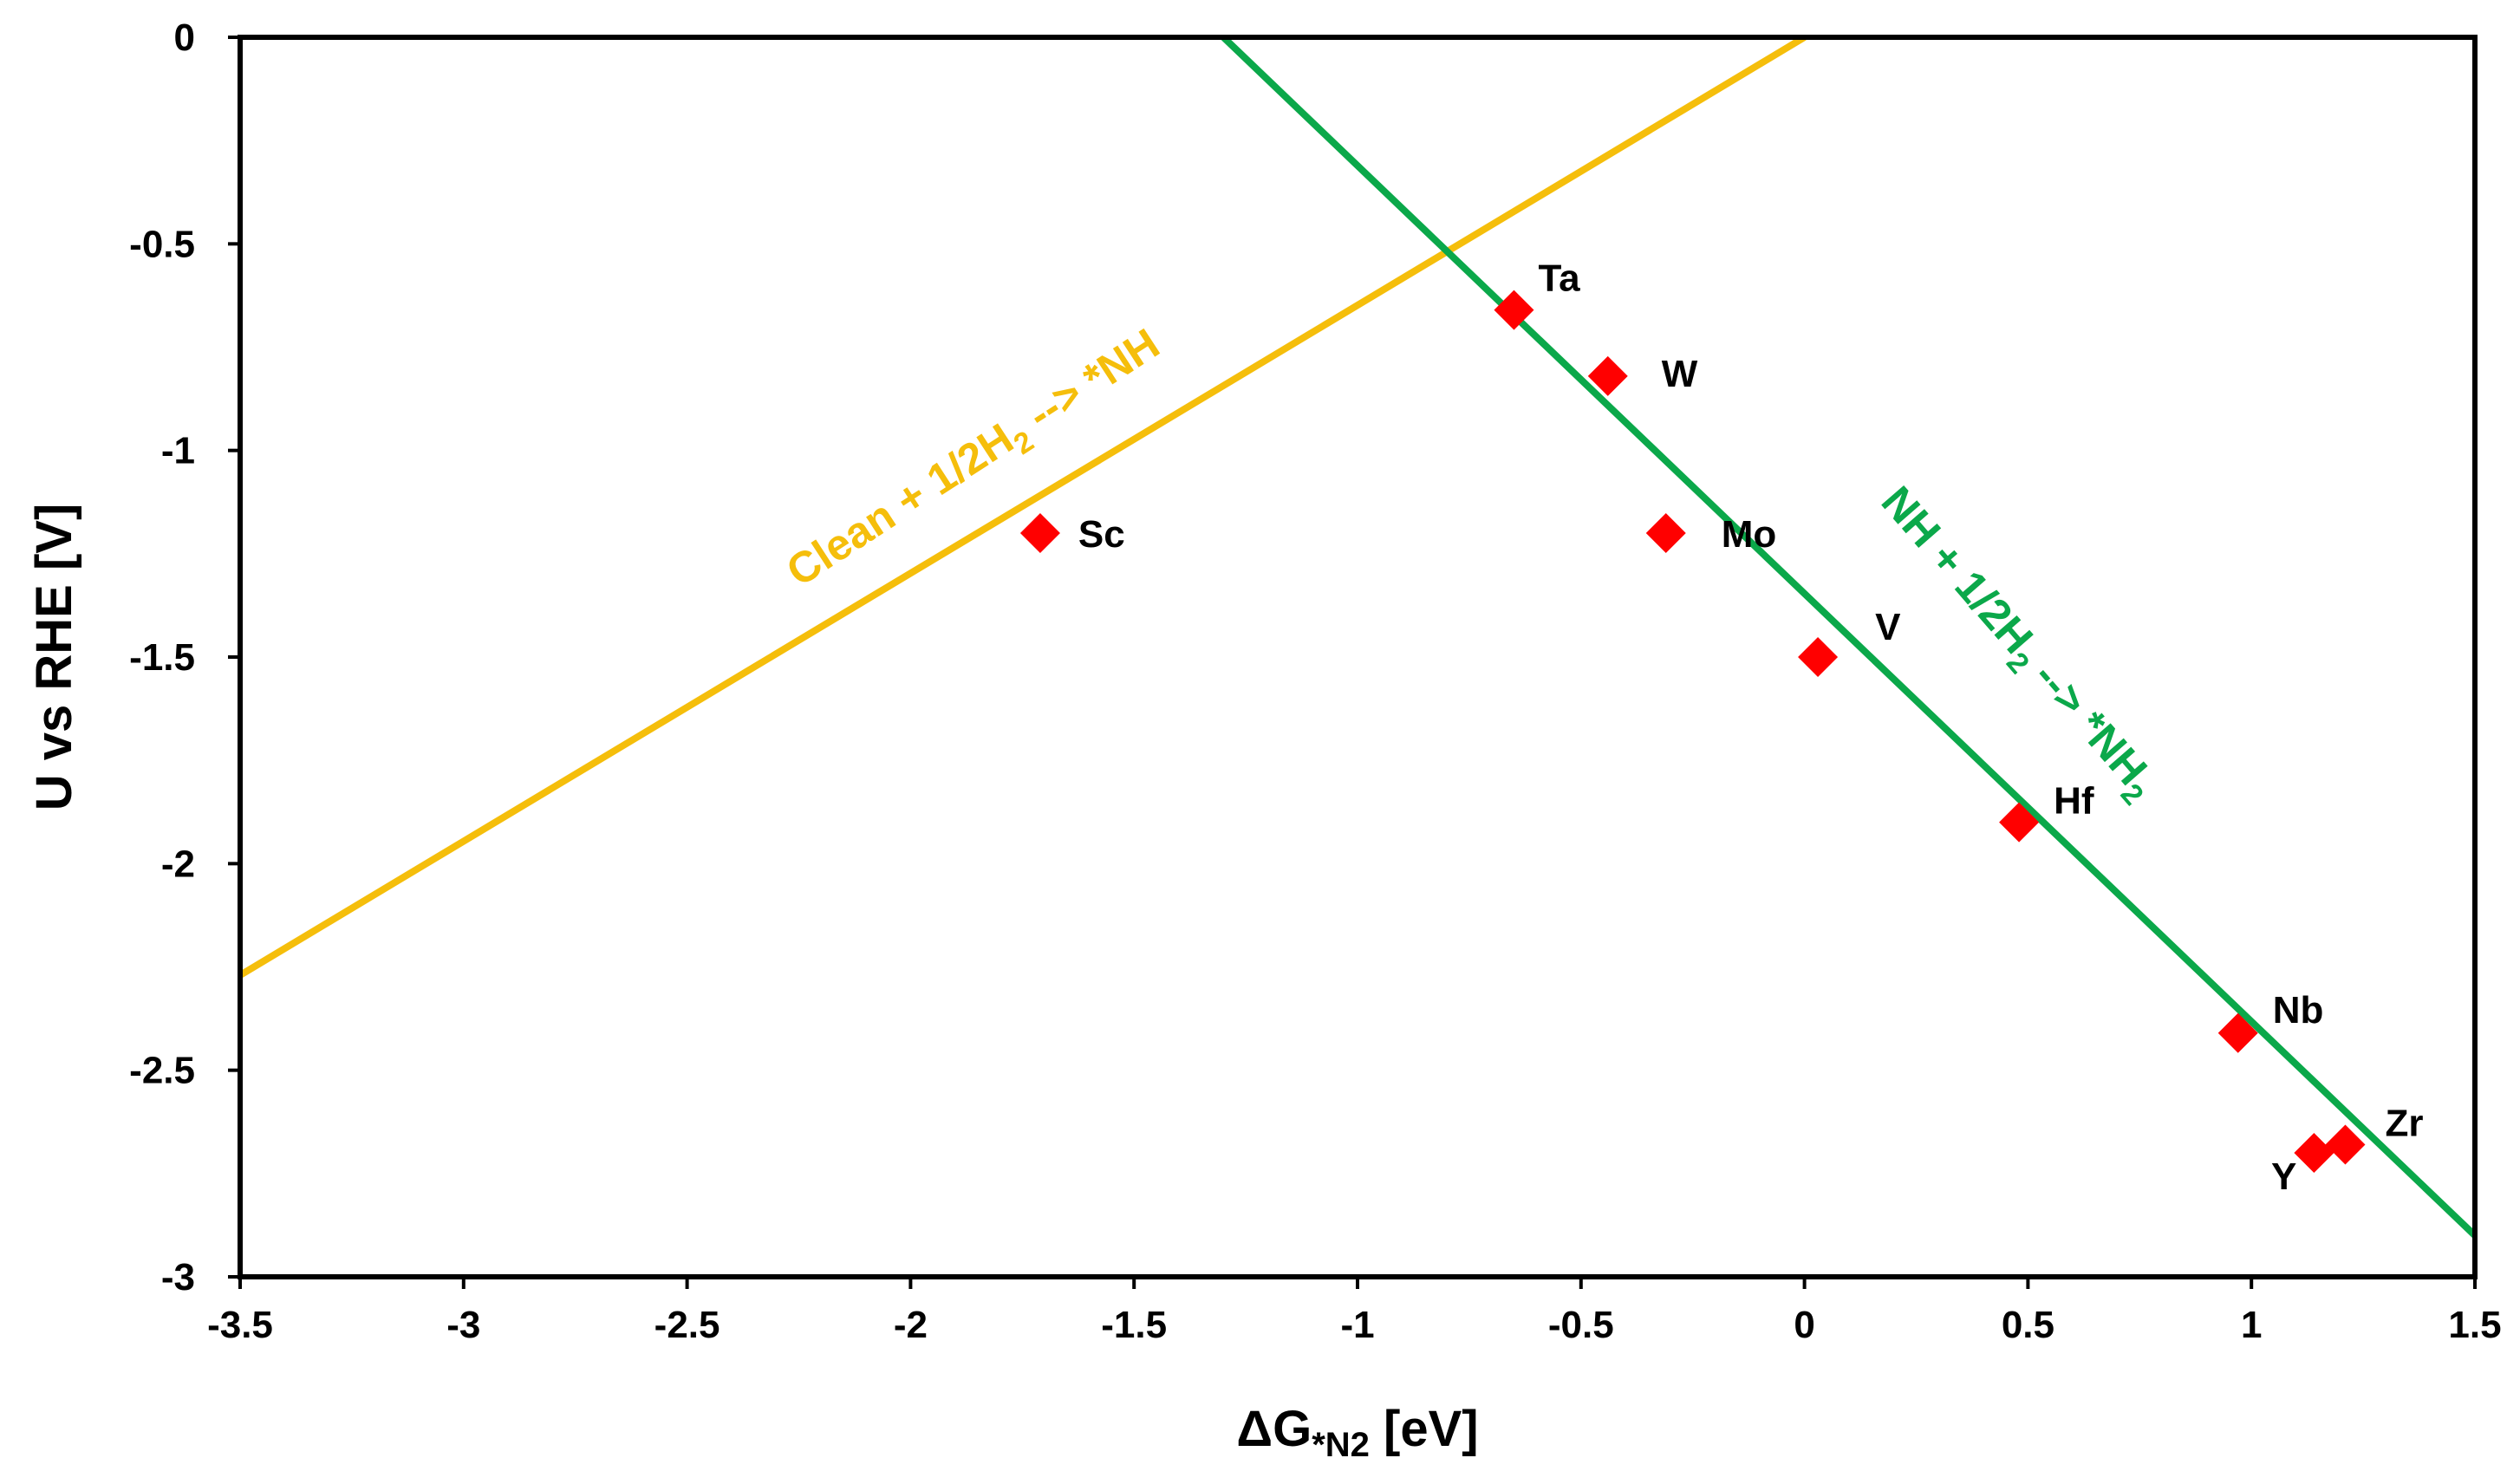  Describe the element at coordinates (899, 505) in the screenshot. I see `line-label-clean-main: Clean + 1/2H` at that location.